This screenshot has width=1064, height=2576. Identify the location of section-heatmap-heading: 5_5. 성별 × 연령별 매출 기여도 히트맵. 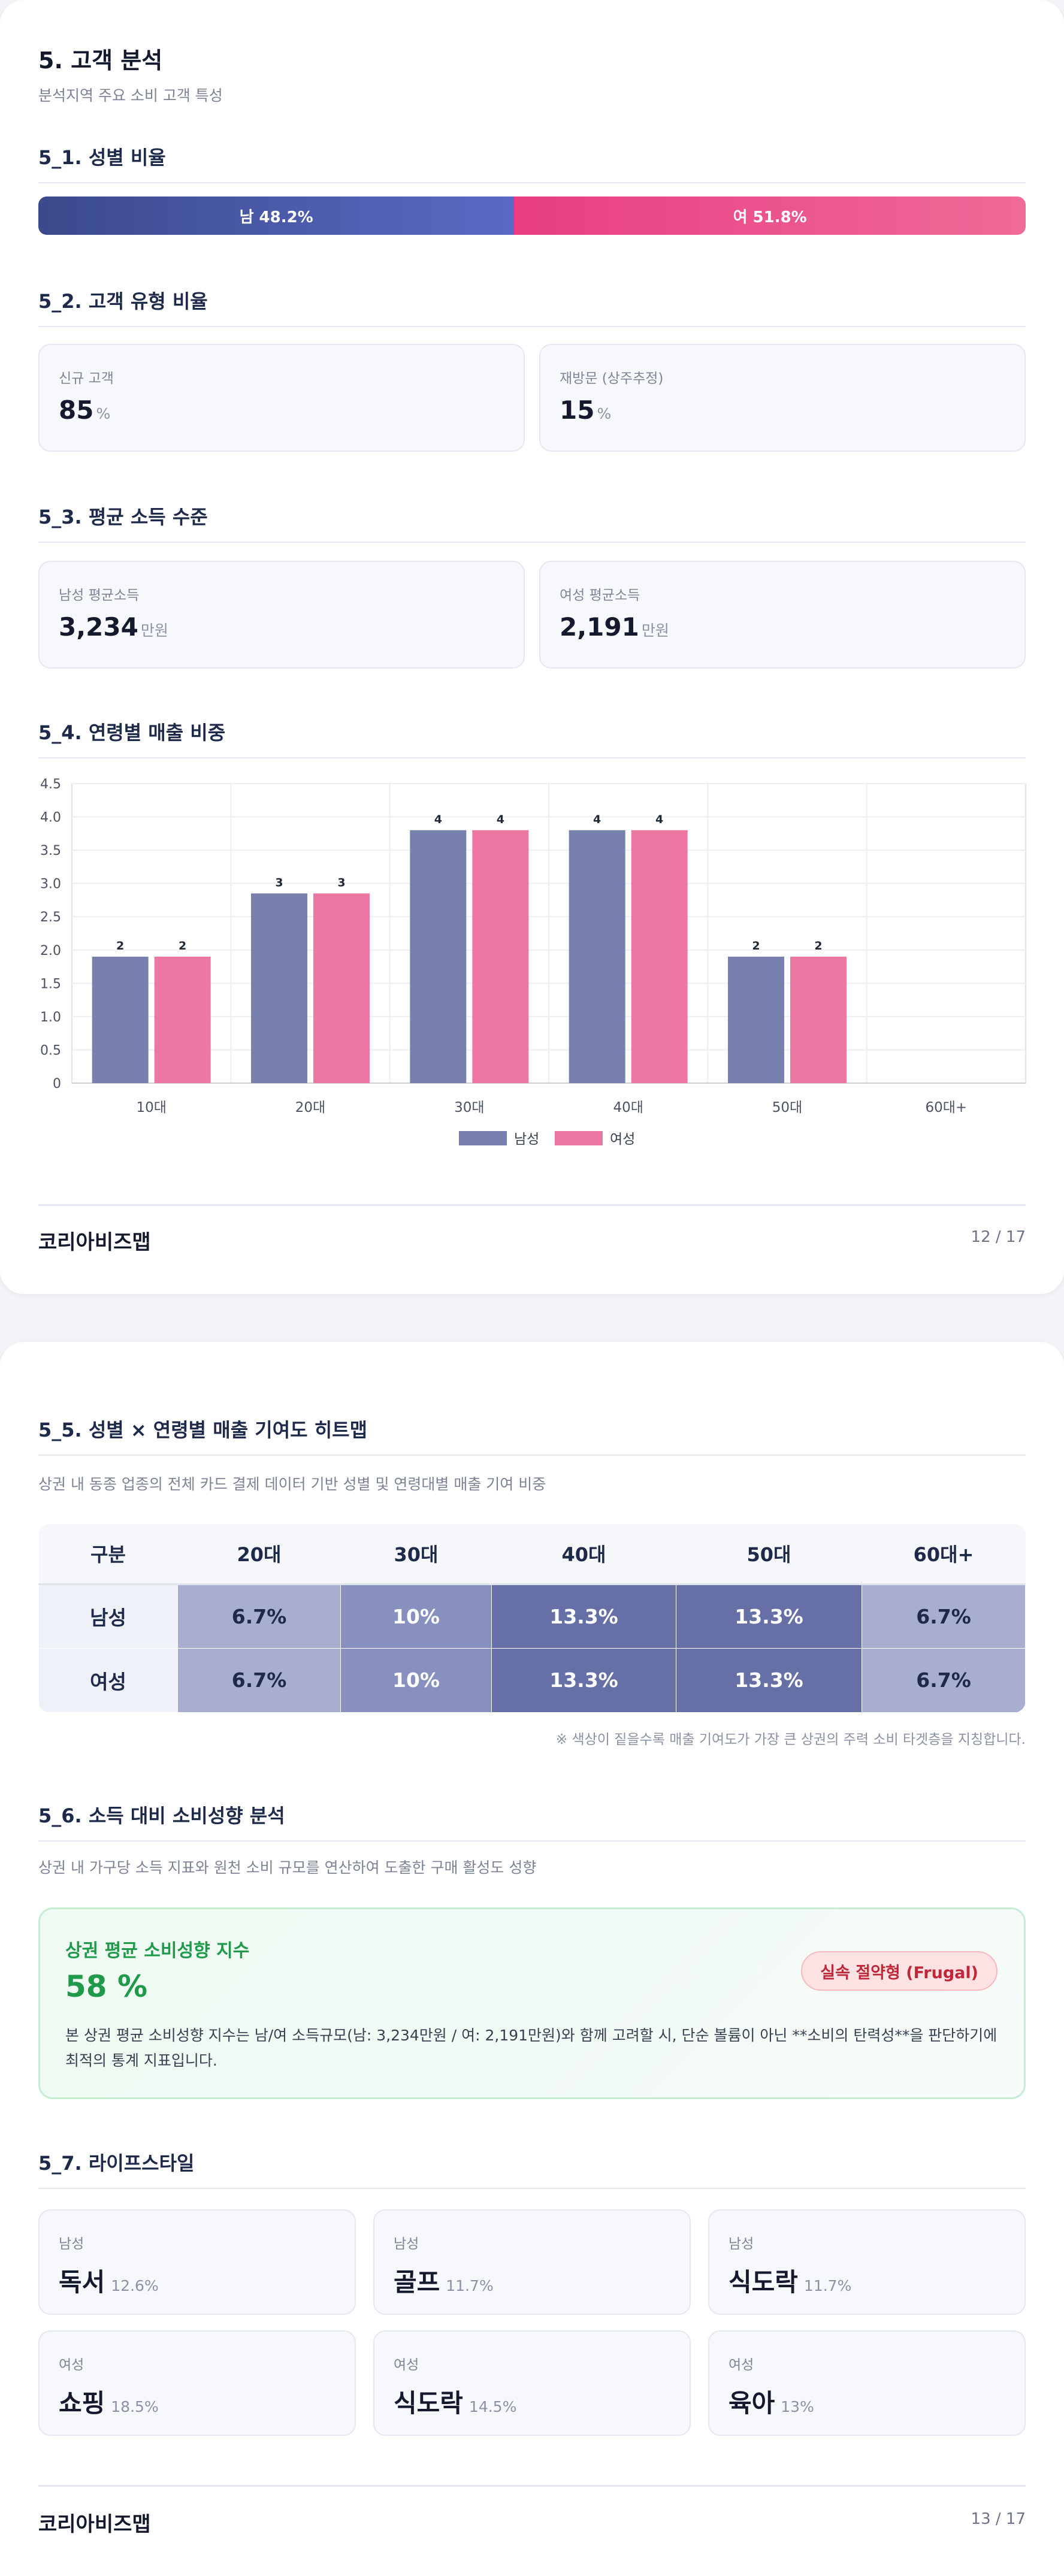
(532, 1435).